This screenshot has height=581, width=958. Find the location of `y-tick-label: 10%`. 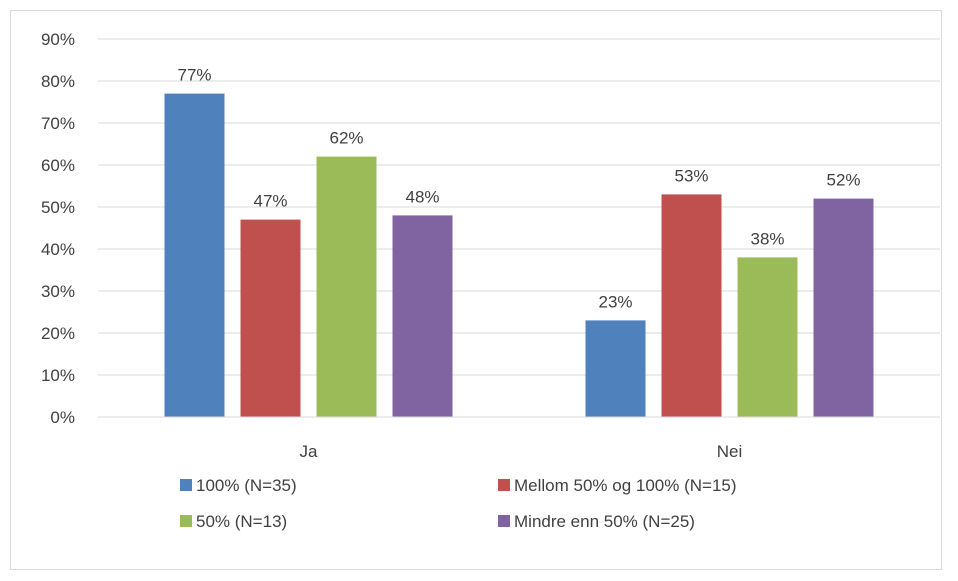

y-tick-label: 10% is located at coordinates (58, 375).